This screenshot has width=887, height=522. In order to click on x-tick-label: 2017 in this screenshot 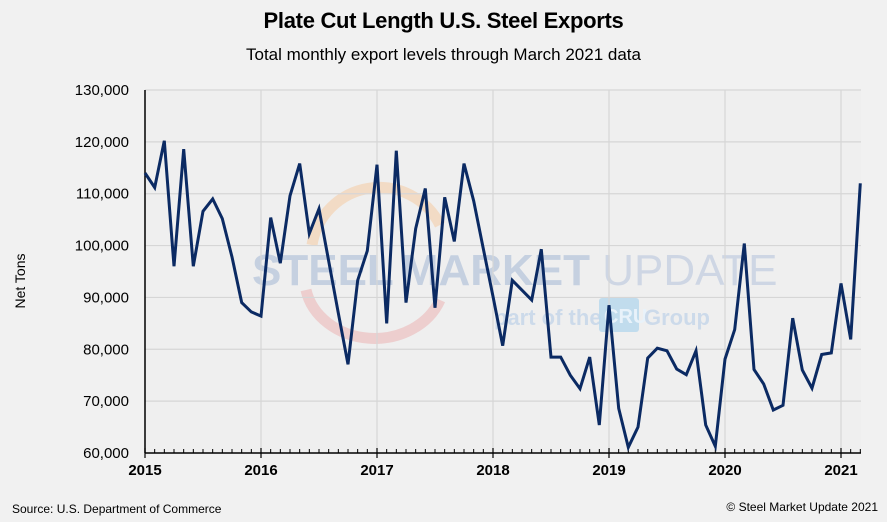, I will do `click(376, 470)`.